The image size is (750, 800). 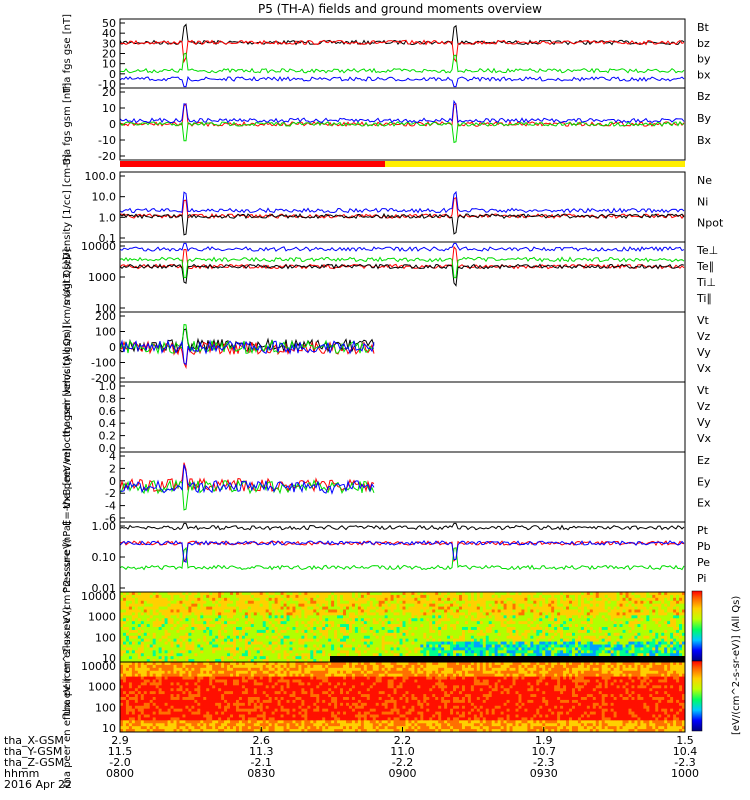 I want to click on legend-Vz: Vz, so click(x=704, y=336).